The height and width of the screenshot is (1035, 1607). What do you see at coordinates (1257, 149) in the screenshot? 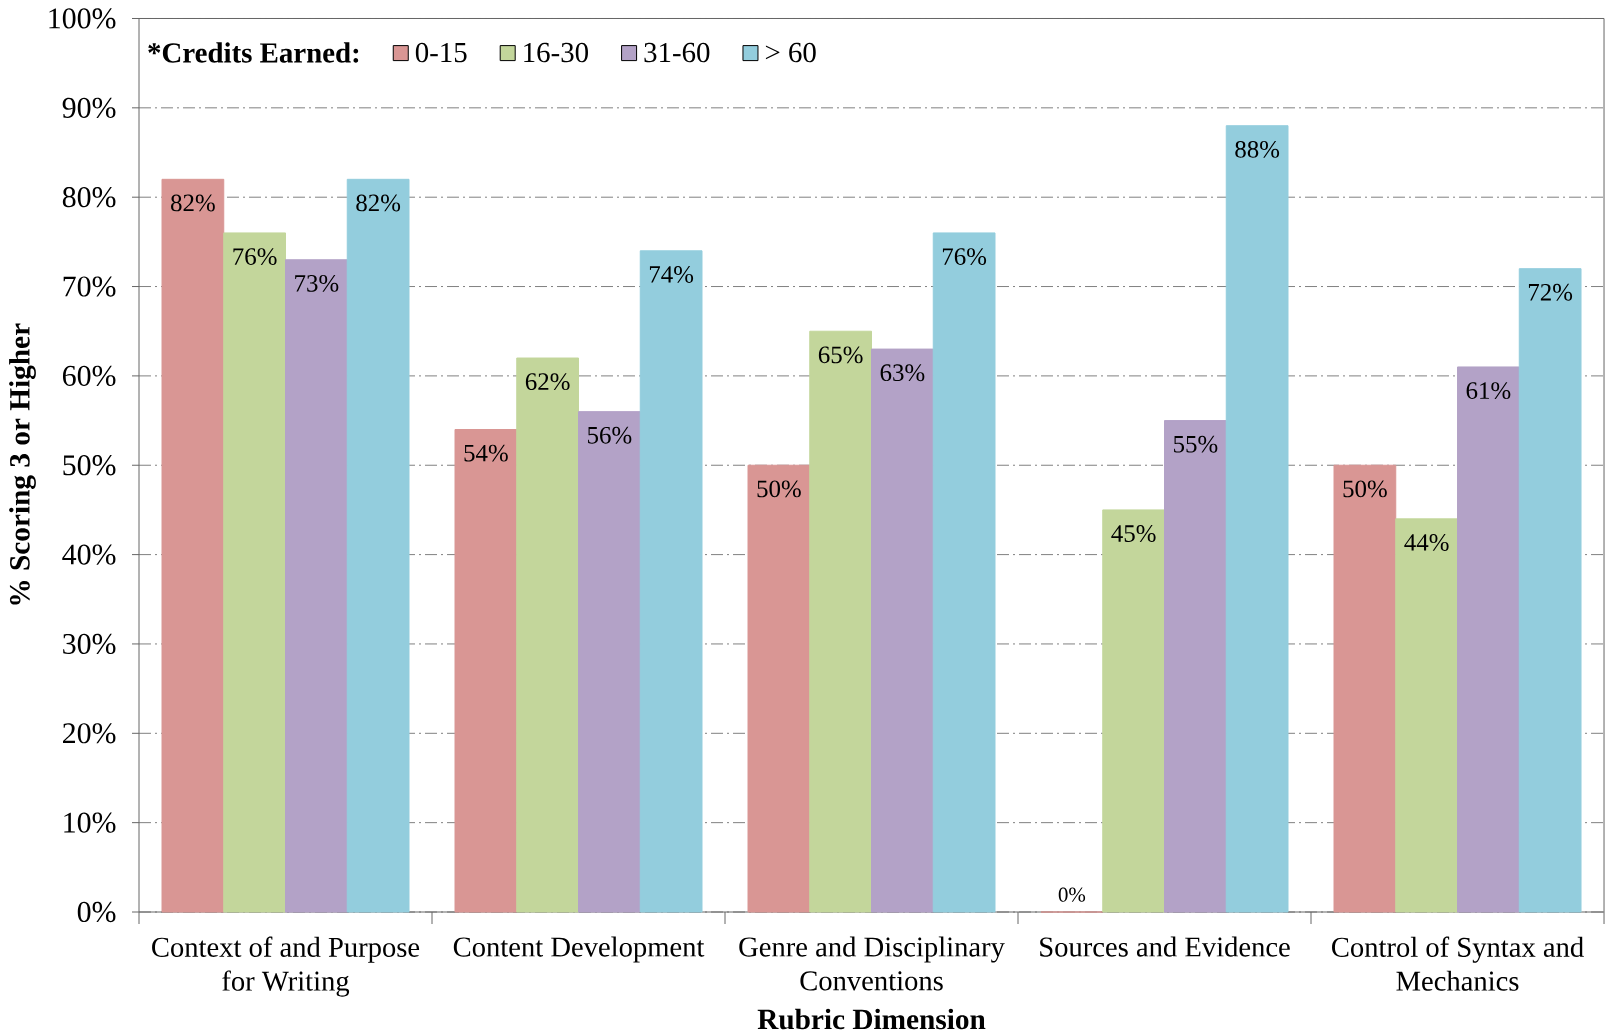
I see `data-label: 88%` at bounding box center [1257, 149].